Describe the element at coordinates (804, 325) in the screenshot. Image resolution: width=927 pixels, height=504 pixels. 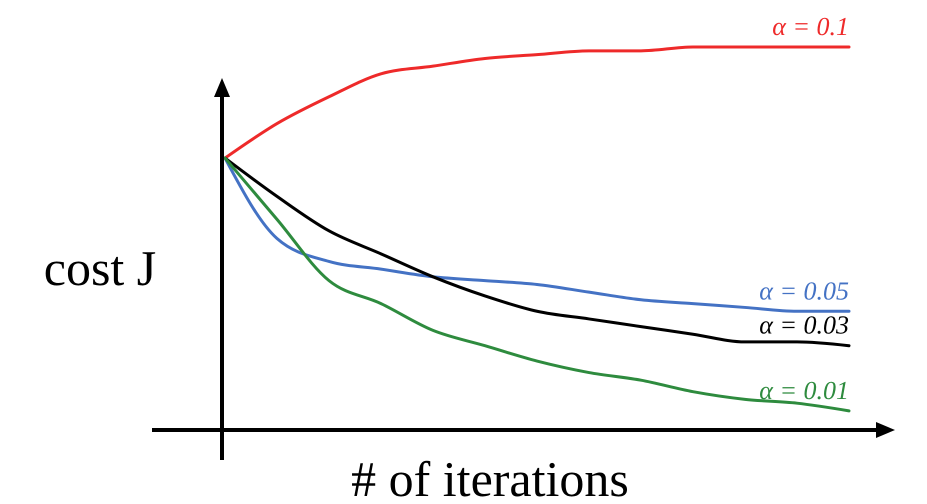
I see `series-label: α = 0.03` at that location.